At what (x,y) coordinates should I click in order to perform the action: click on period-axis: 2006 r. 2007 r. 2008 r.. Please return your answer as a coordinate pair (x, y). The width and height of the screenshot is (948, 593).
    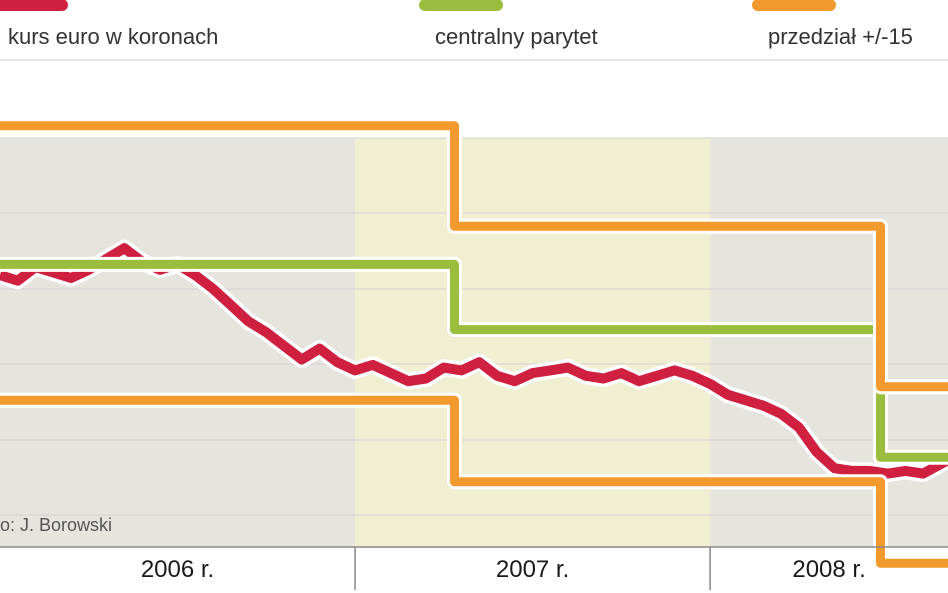
    Looking at the image, I should click on (474, 568).